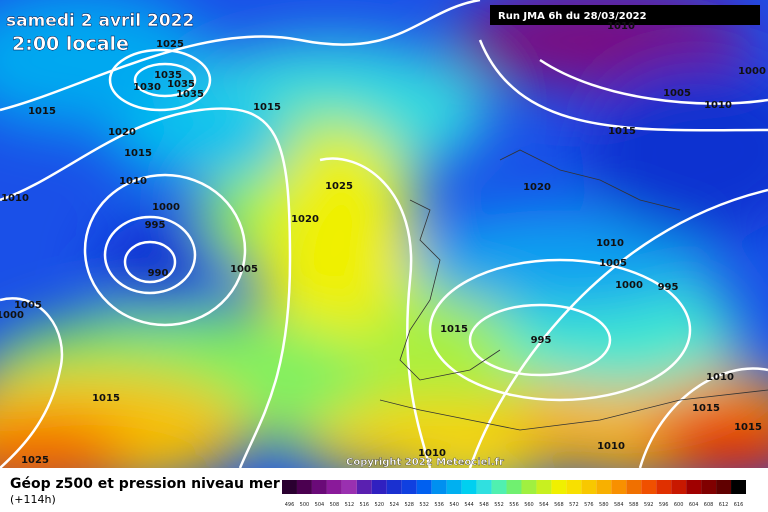 This screenshot has height=512, width=768. I want to click on run-info: Run JMA 6h du 28/03/2022, so click(572, 16).